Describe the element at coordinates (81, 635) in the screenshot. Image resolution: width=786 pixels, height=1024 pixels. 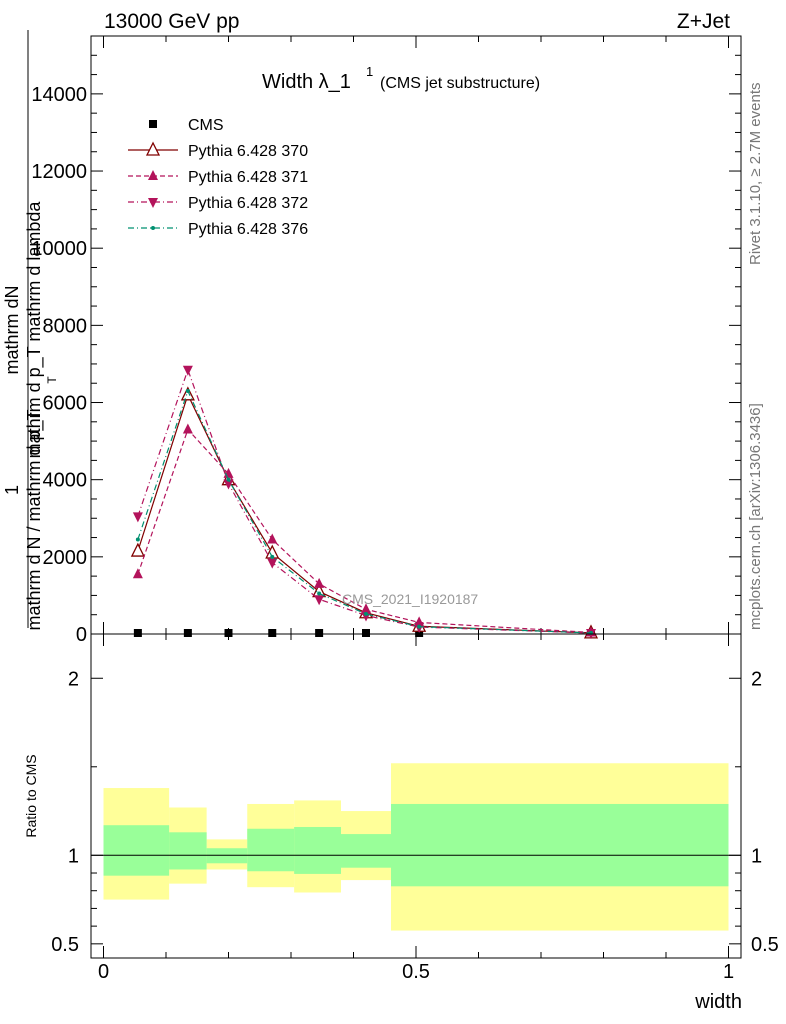
I see `y-tick-label: 0` at that location.